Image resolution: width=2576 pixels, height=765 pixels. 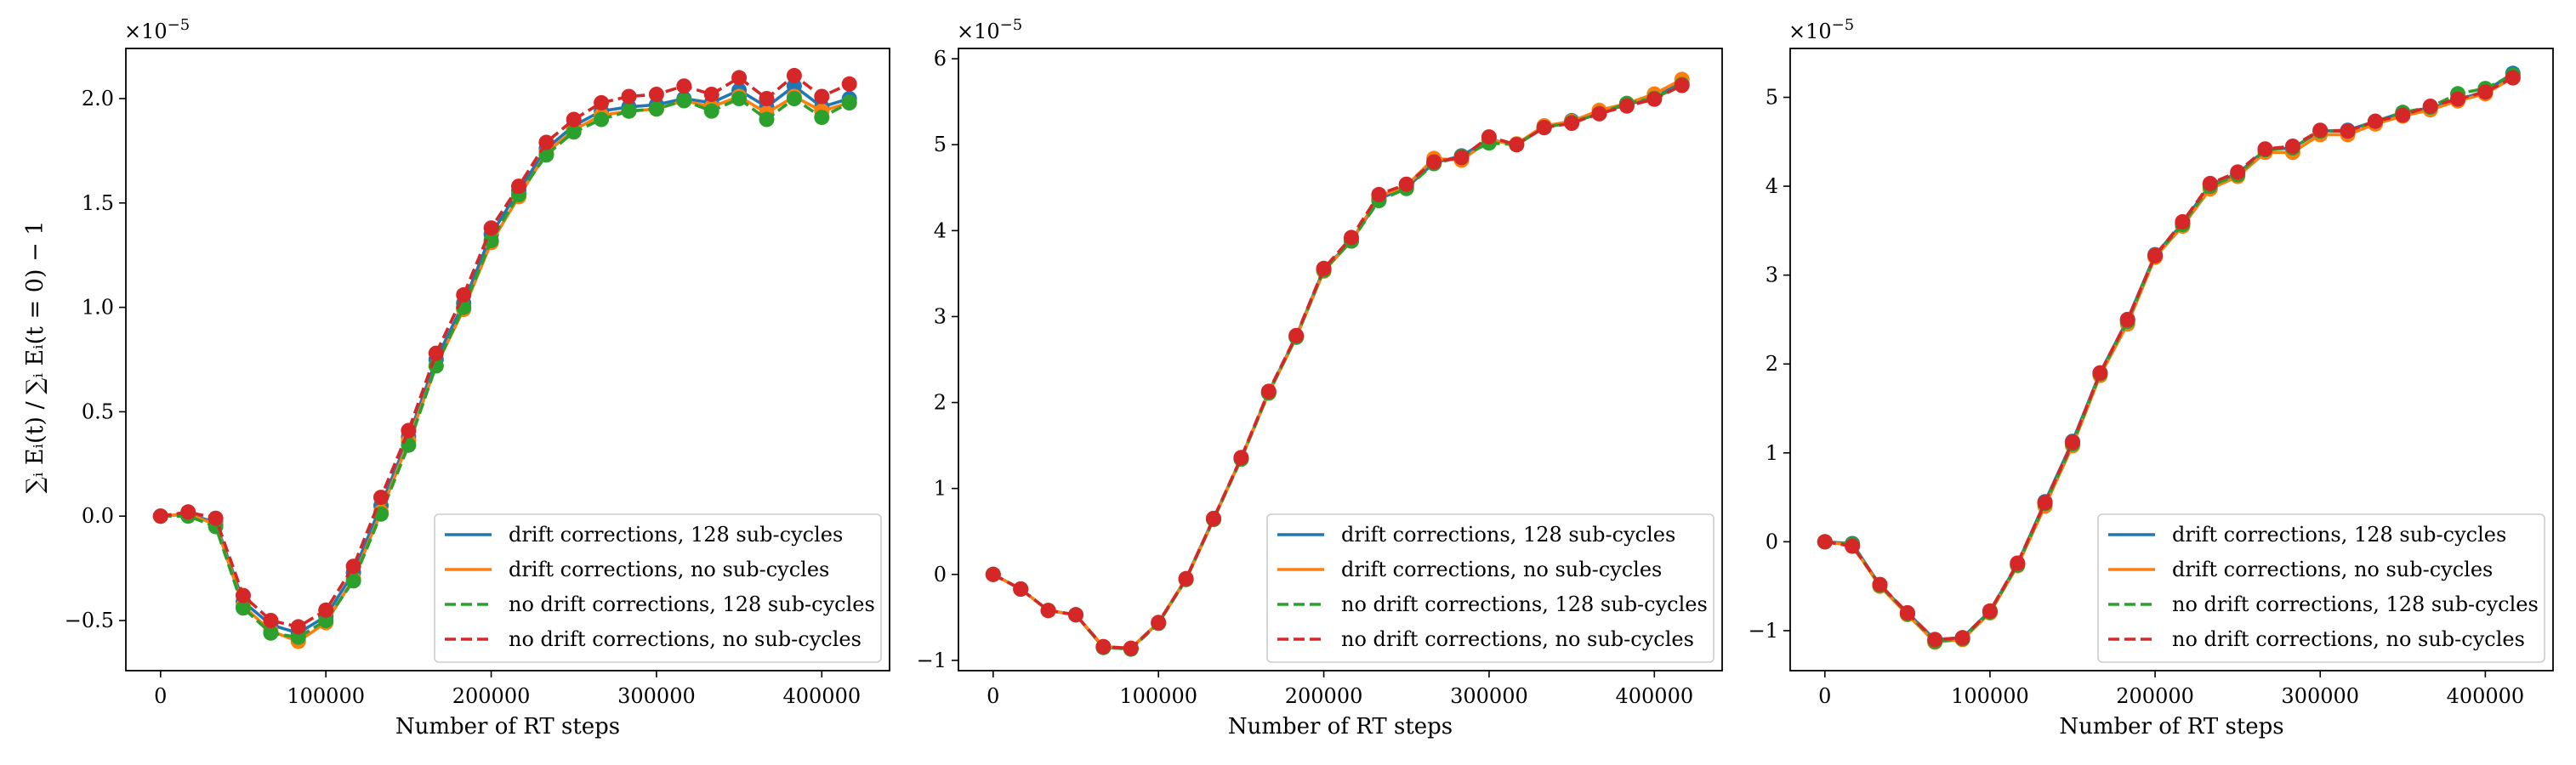 What do you see at coordinates (1772, 98) in the screenshot?
I see `y-tick-label: 5` at bounding box center [1772, 98].